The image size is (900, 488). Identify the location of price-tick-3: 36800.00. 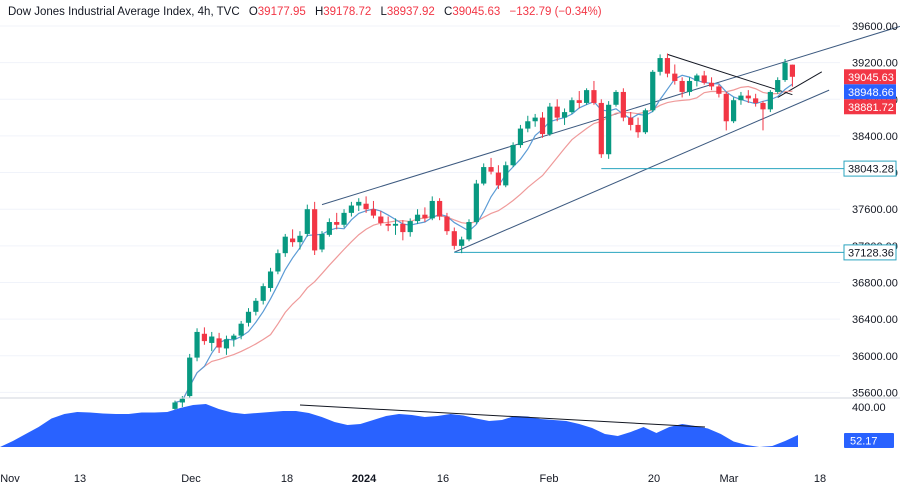
(875, 283).